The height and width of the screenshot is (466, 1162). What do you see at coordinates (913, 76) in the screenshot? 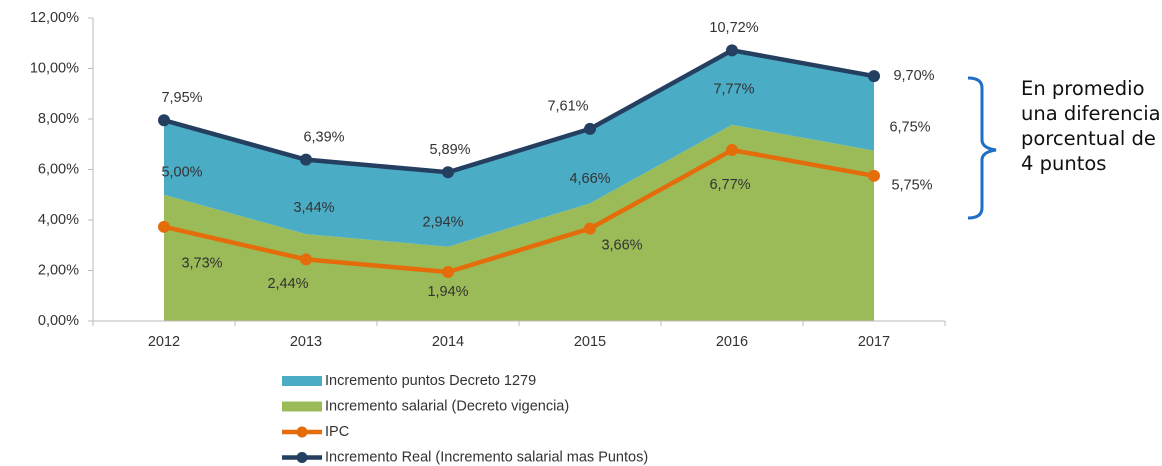
I see `value-label: 9,70%` at bounding box center [913, 76].